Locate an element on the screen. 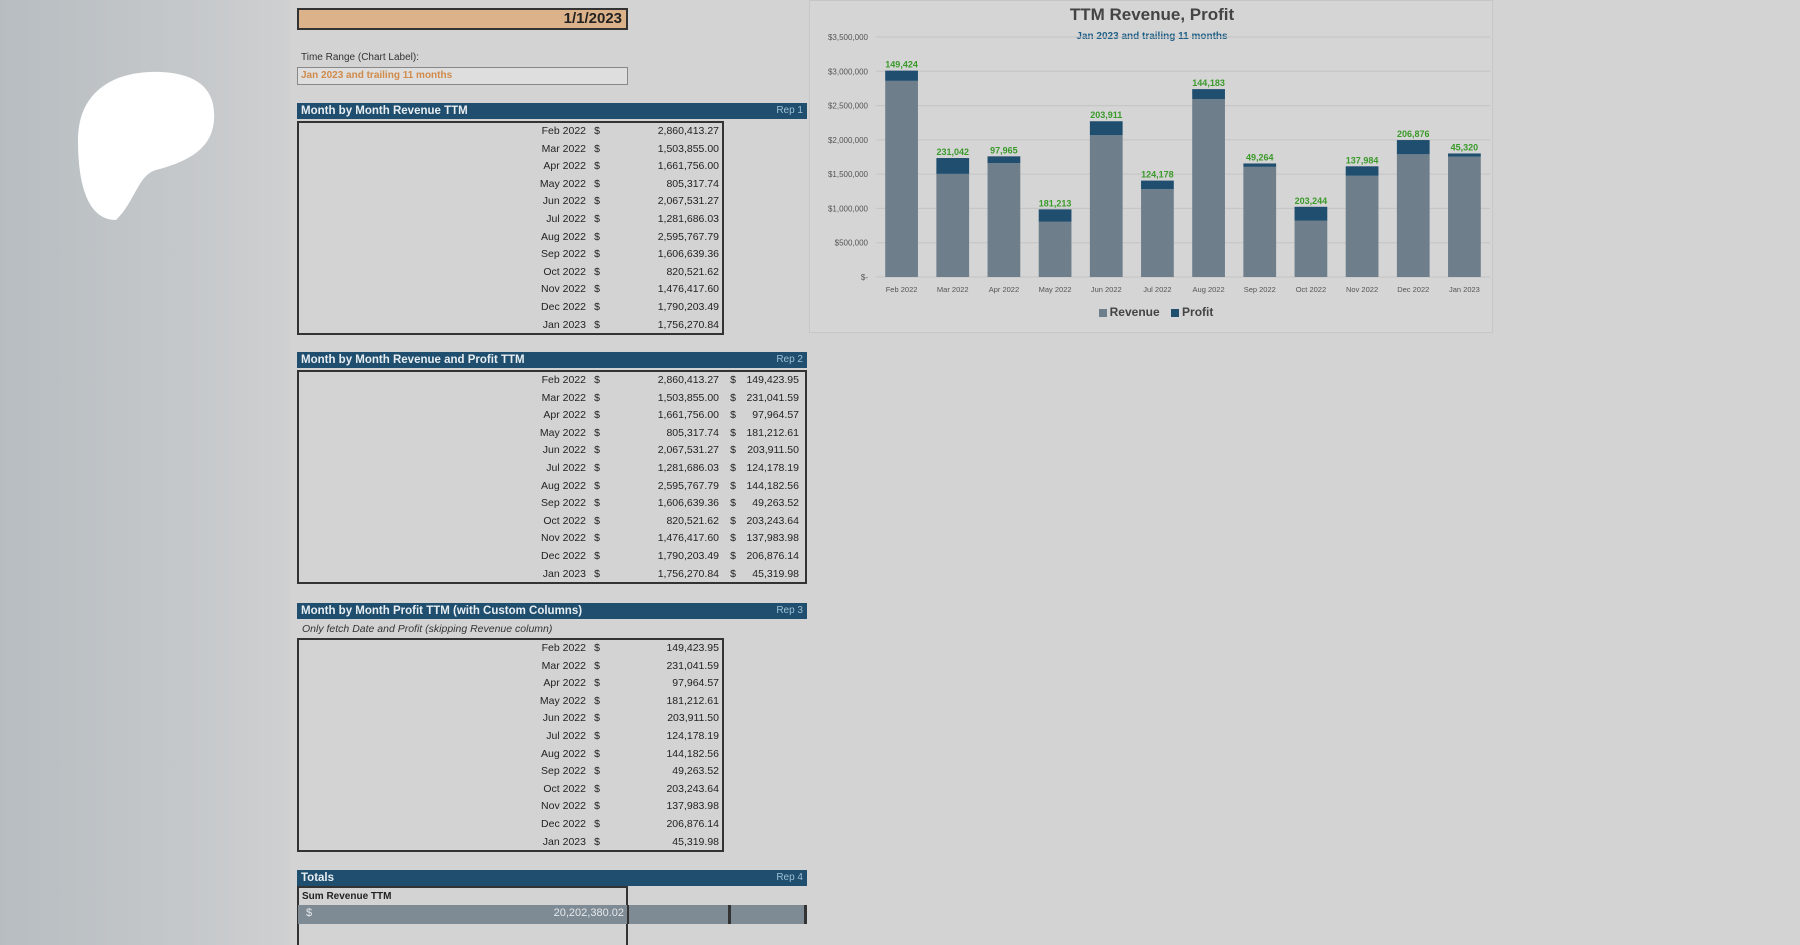 This screenshot has width=1800, height=945. profit-cell: 97,964.57 is located at coordinates (775, 415).